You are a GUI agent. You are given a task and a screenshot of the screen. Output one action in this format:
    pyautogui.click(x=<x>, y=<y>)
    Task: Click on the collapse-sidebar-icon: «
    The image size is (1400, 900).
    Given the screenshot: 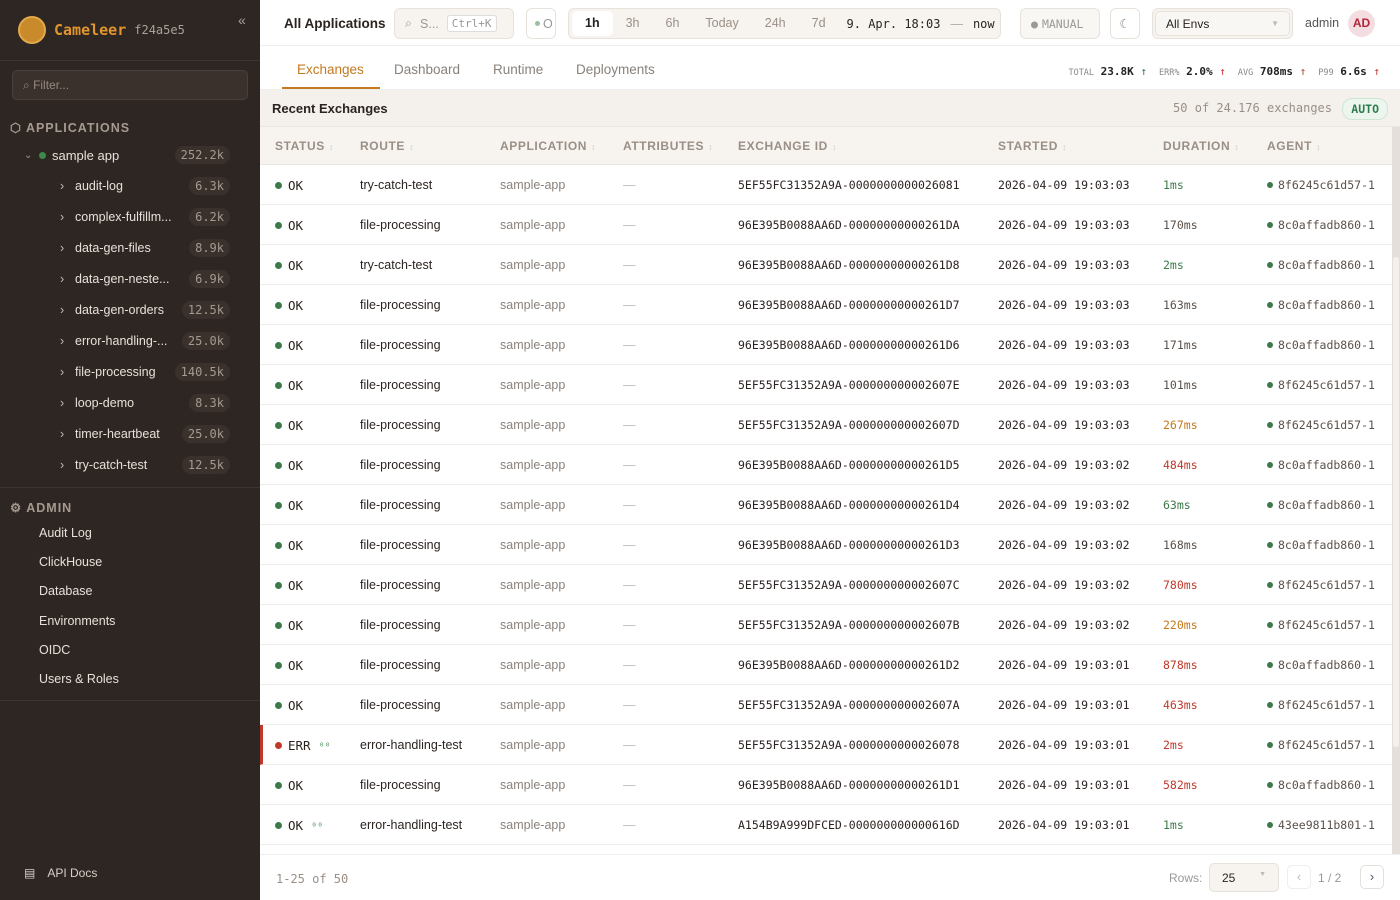 What is the action you would take?
    pyautogui.click(x=242, y=20)
    